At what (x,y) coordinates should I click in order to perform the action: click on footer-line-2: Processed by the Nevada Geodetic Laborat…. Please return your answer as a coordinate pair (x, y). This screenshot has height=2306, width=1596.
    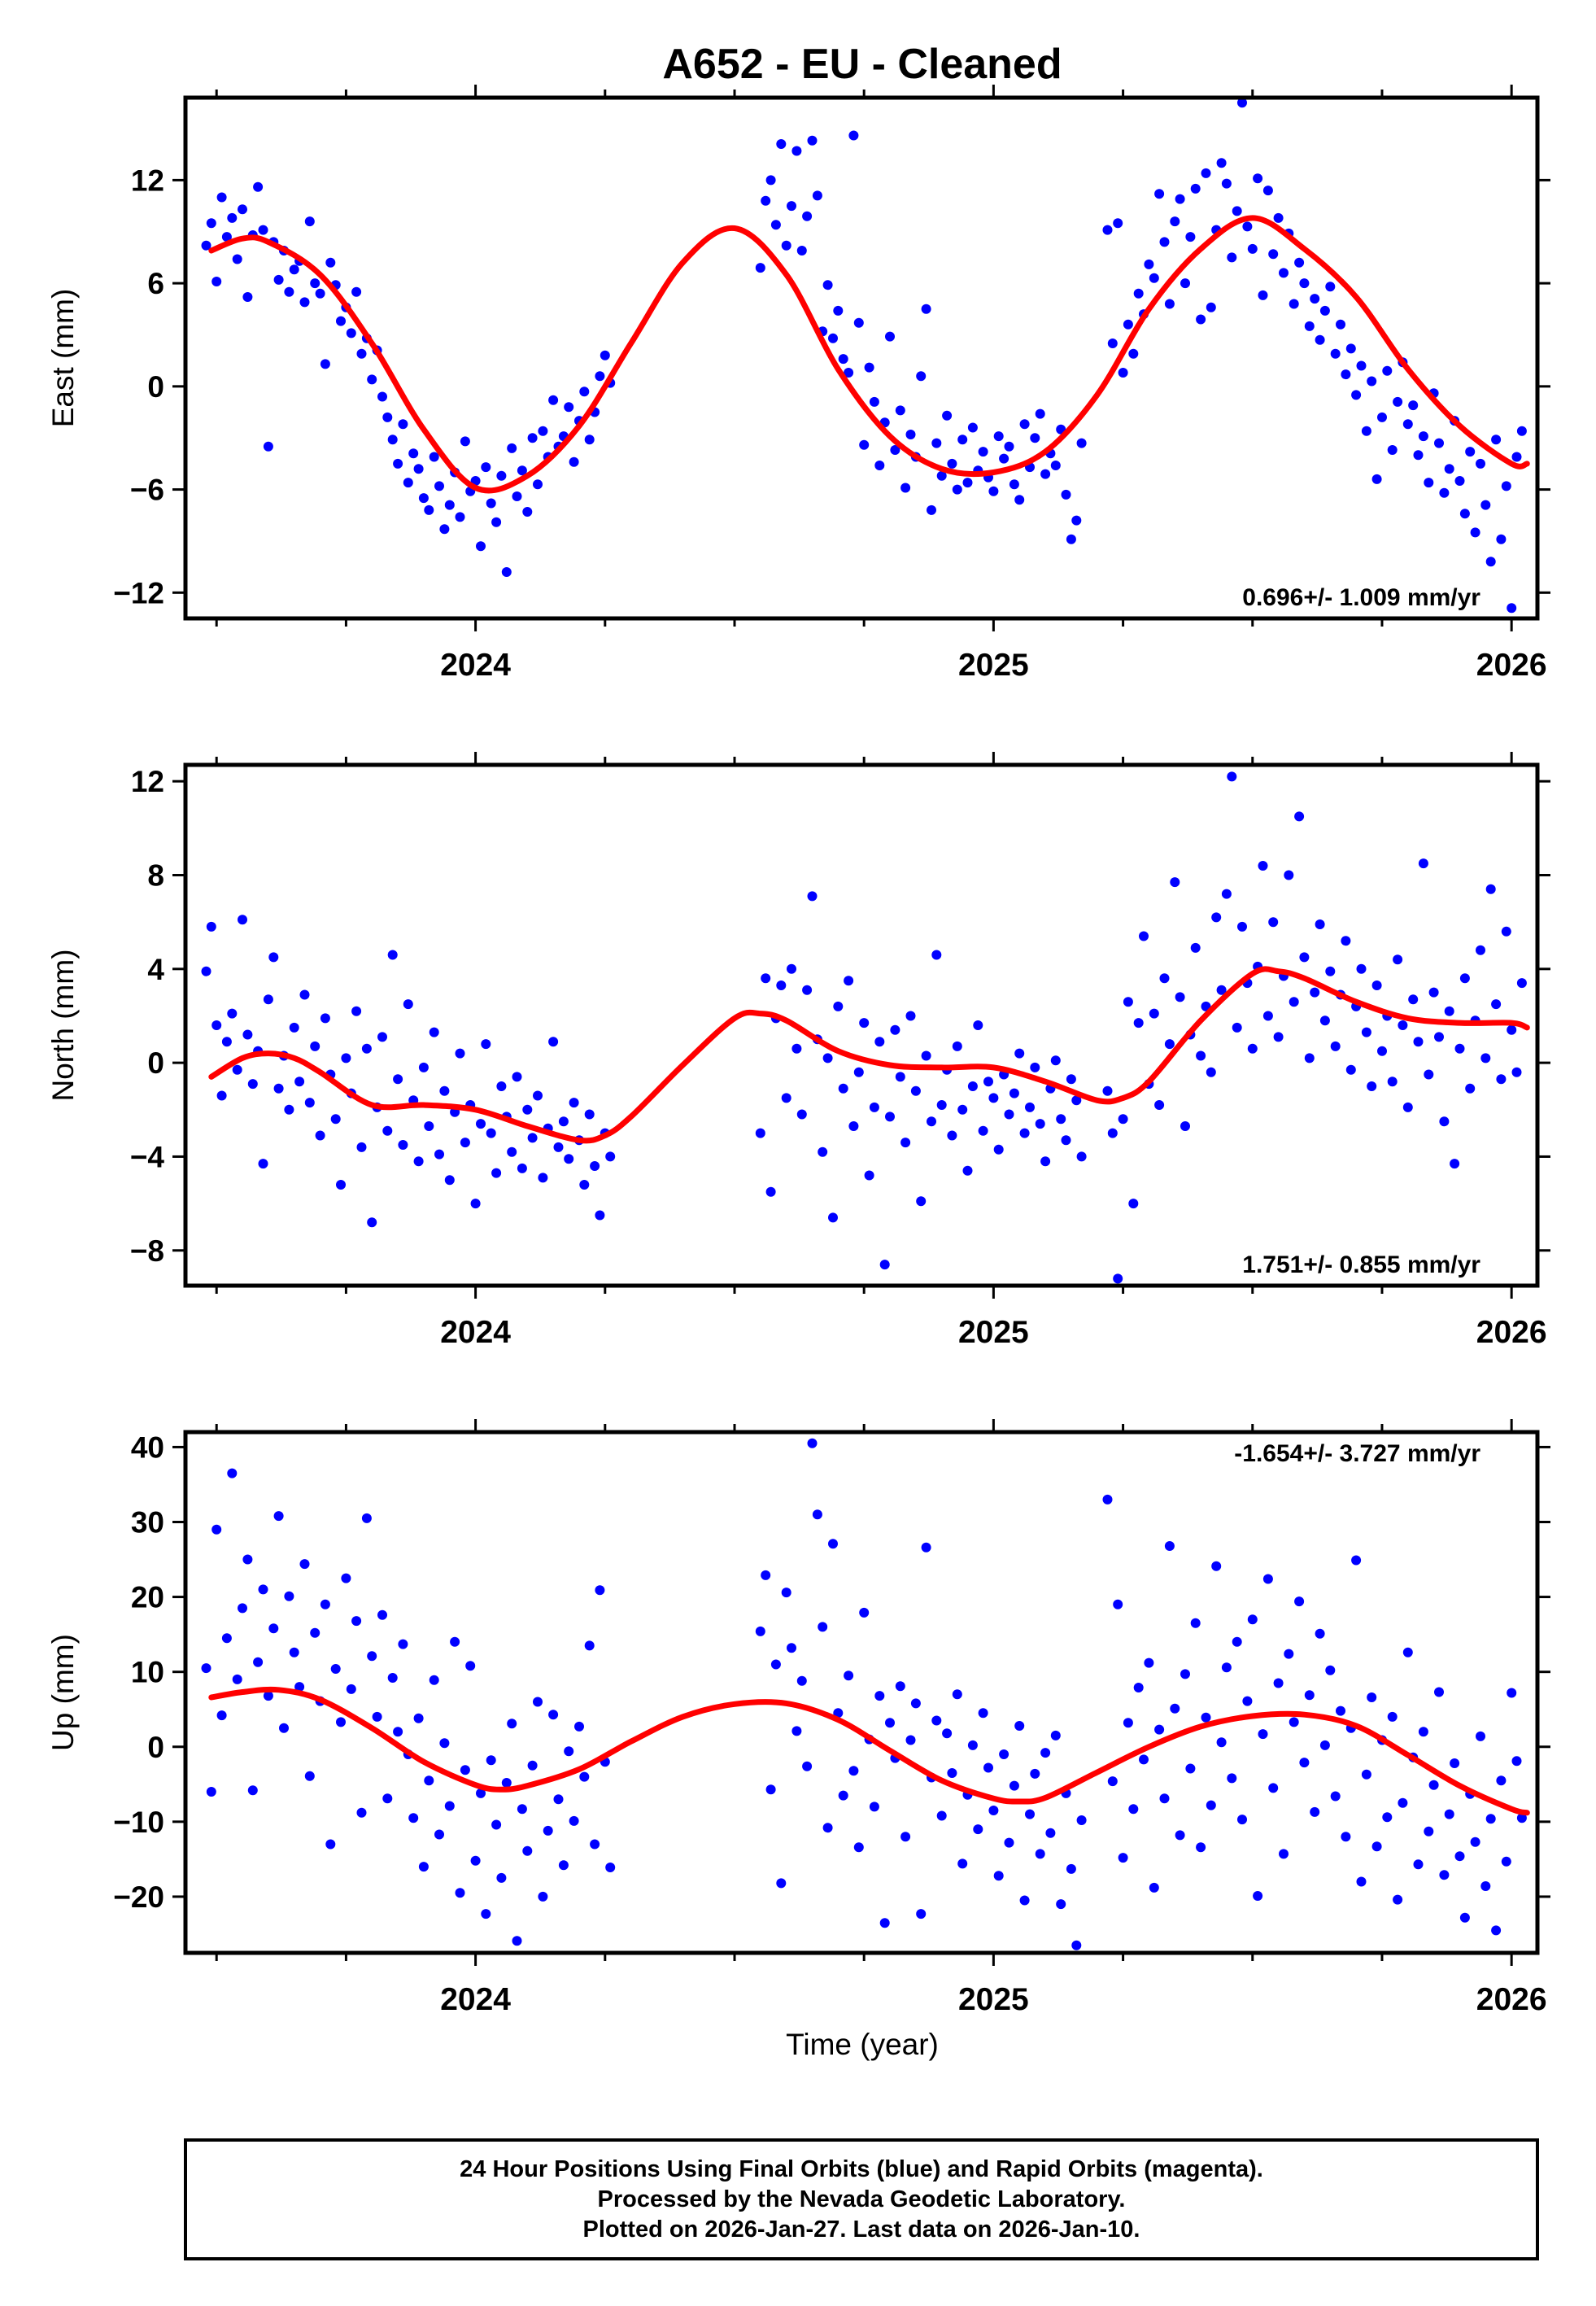
    Looking at the image, I should click on (861, 2199).